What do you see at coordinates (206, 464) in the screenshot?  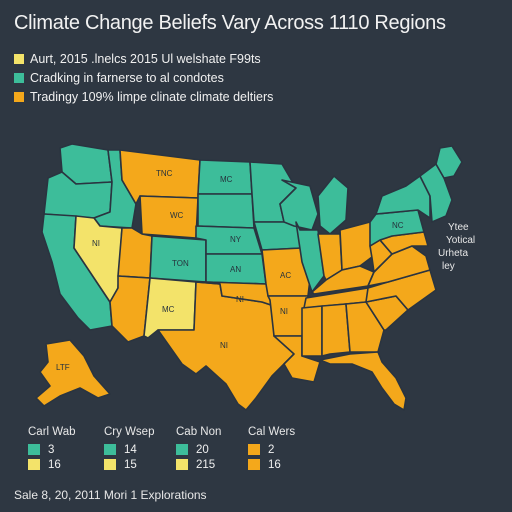 I see `bottom-legend-value: 215` at bounding box center [206, 464].